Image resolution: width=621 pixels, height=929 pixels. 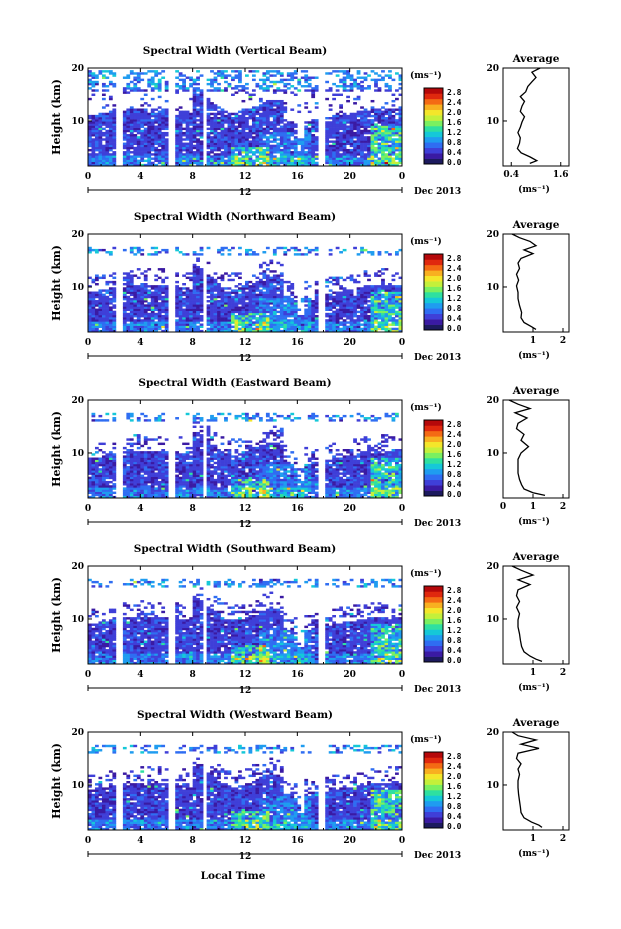 I want to click on x-tick-label: 16, so click(x=297, y=177).